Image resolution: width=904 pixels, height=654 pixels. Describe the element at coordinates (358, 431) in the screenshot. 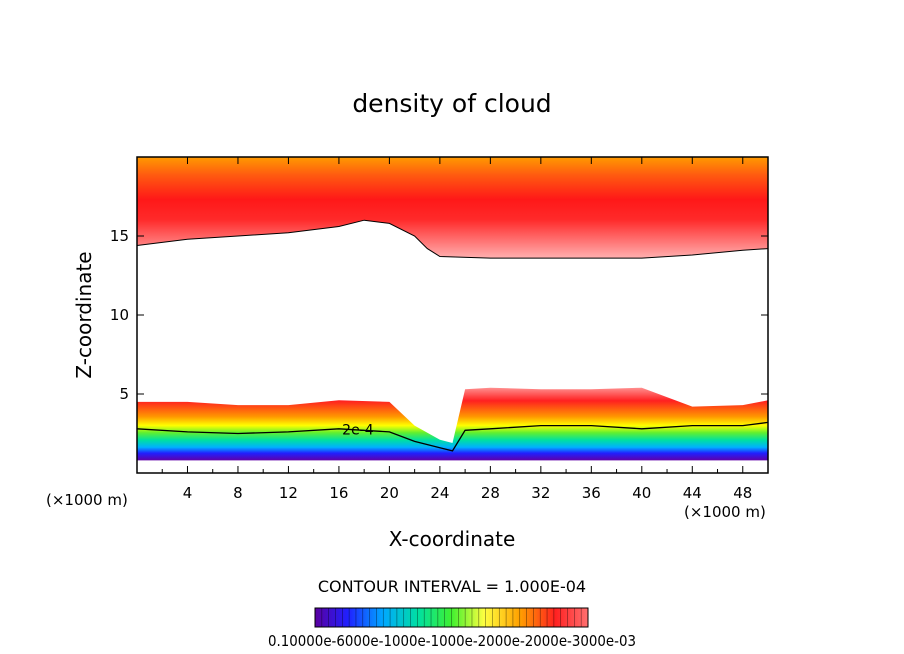

I see `contour-label: 2e-4` at that location.